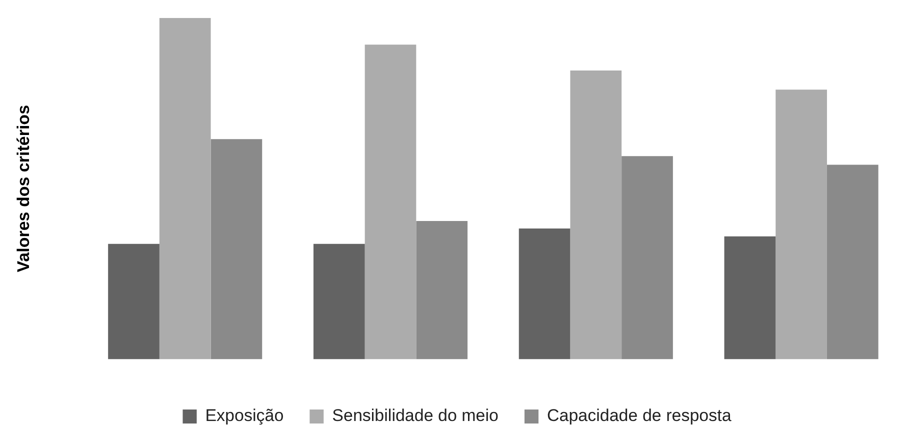 This screenshot has width=904, height=445. Describe the element at coordinates (23, 188) in the screenshot. I see `y-axis-title: Valores dos critérios` at that location.